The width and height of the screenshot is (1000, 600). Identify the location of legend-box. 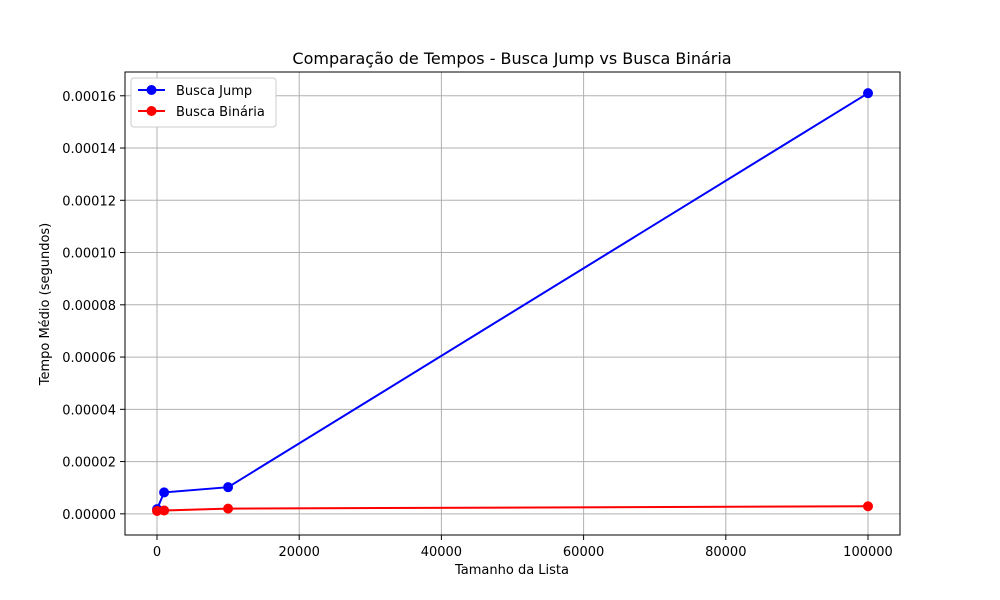
(203, 102).